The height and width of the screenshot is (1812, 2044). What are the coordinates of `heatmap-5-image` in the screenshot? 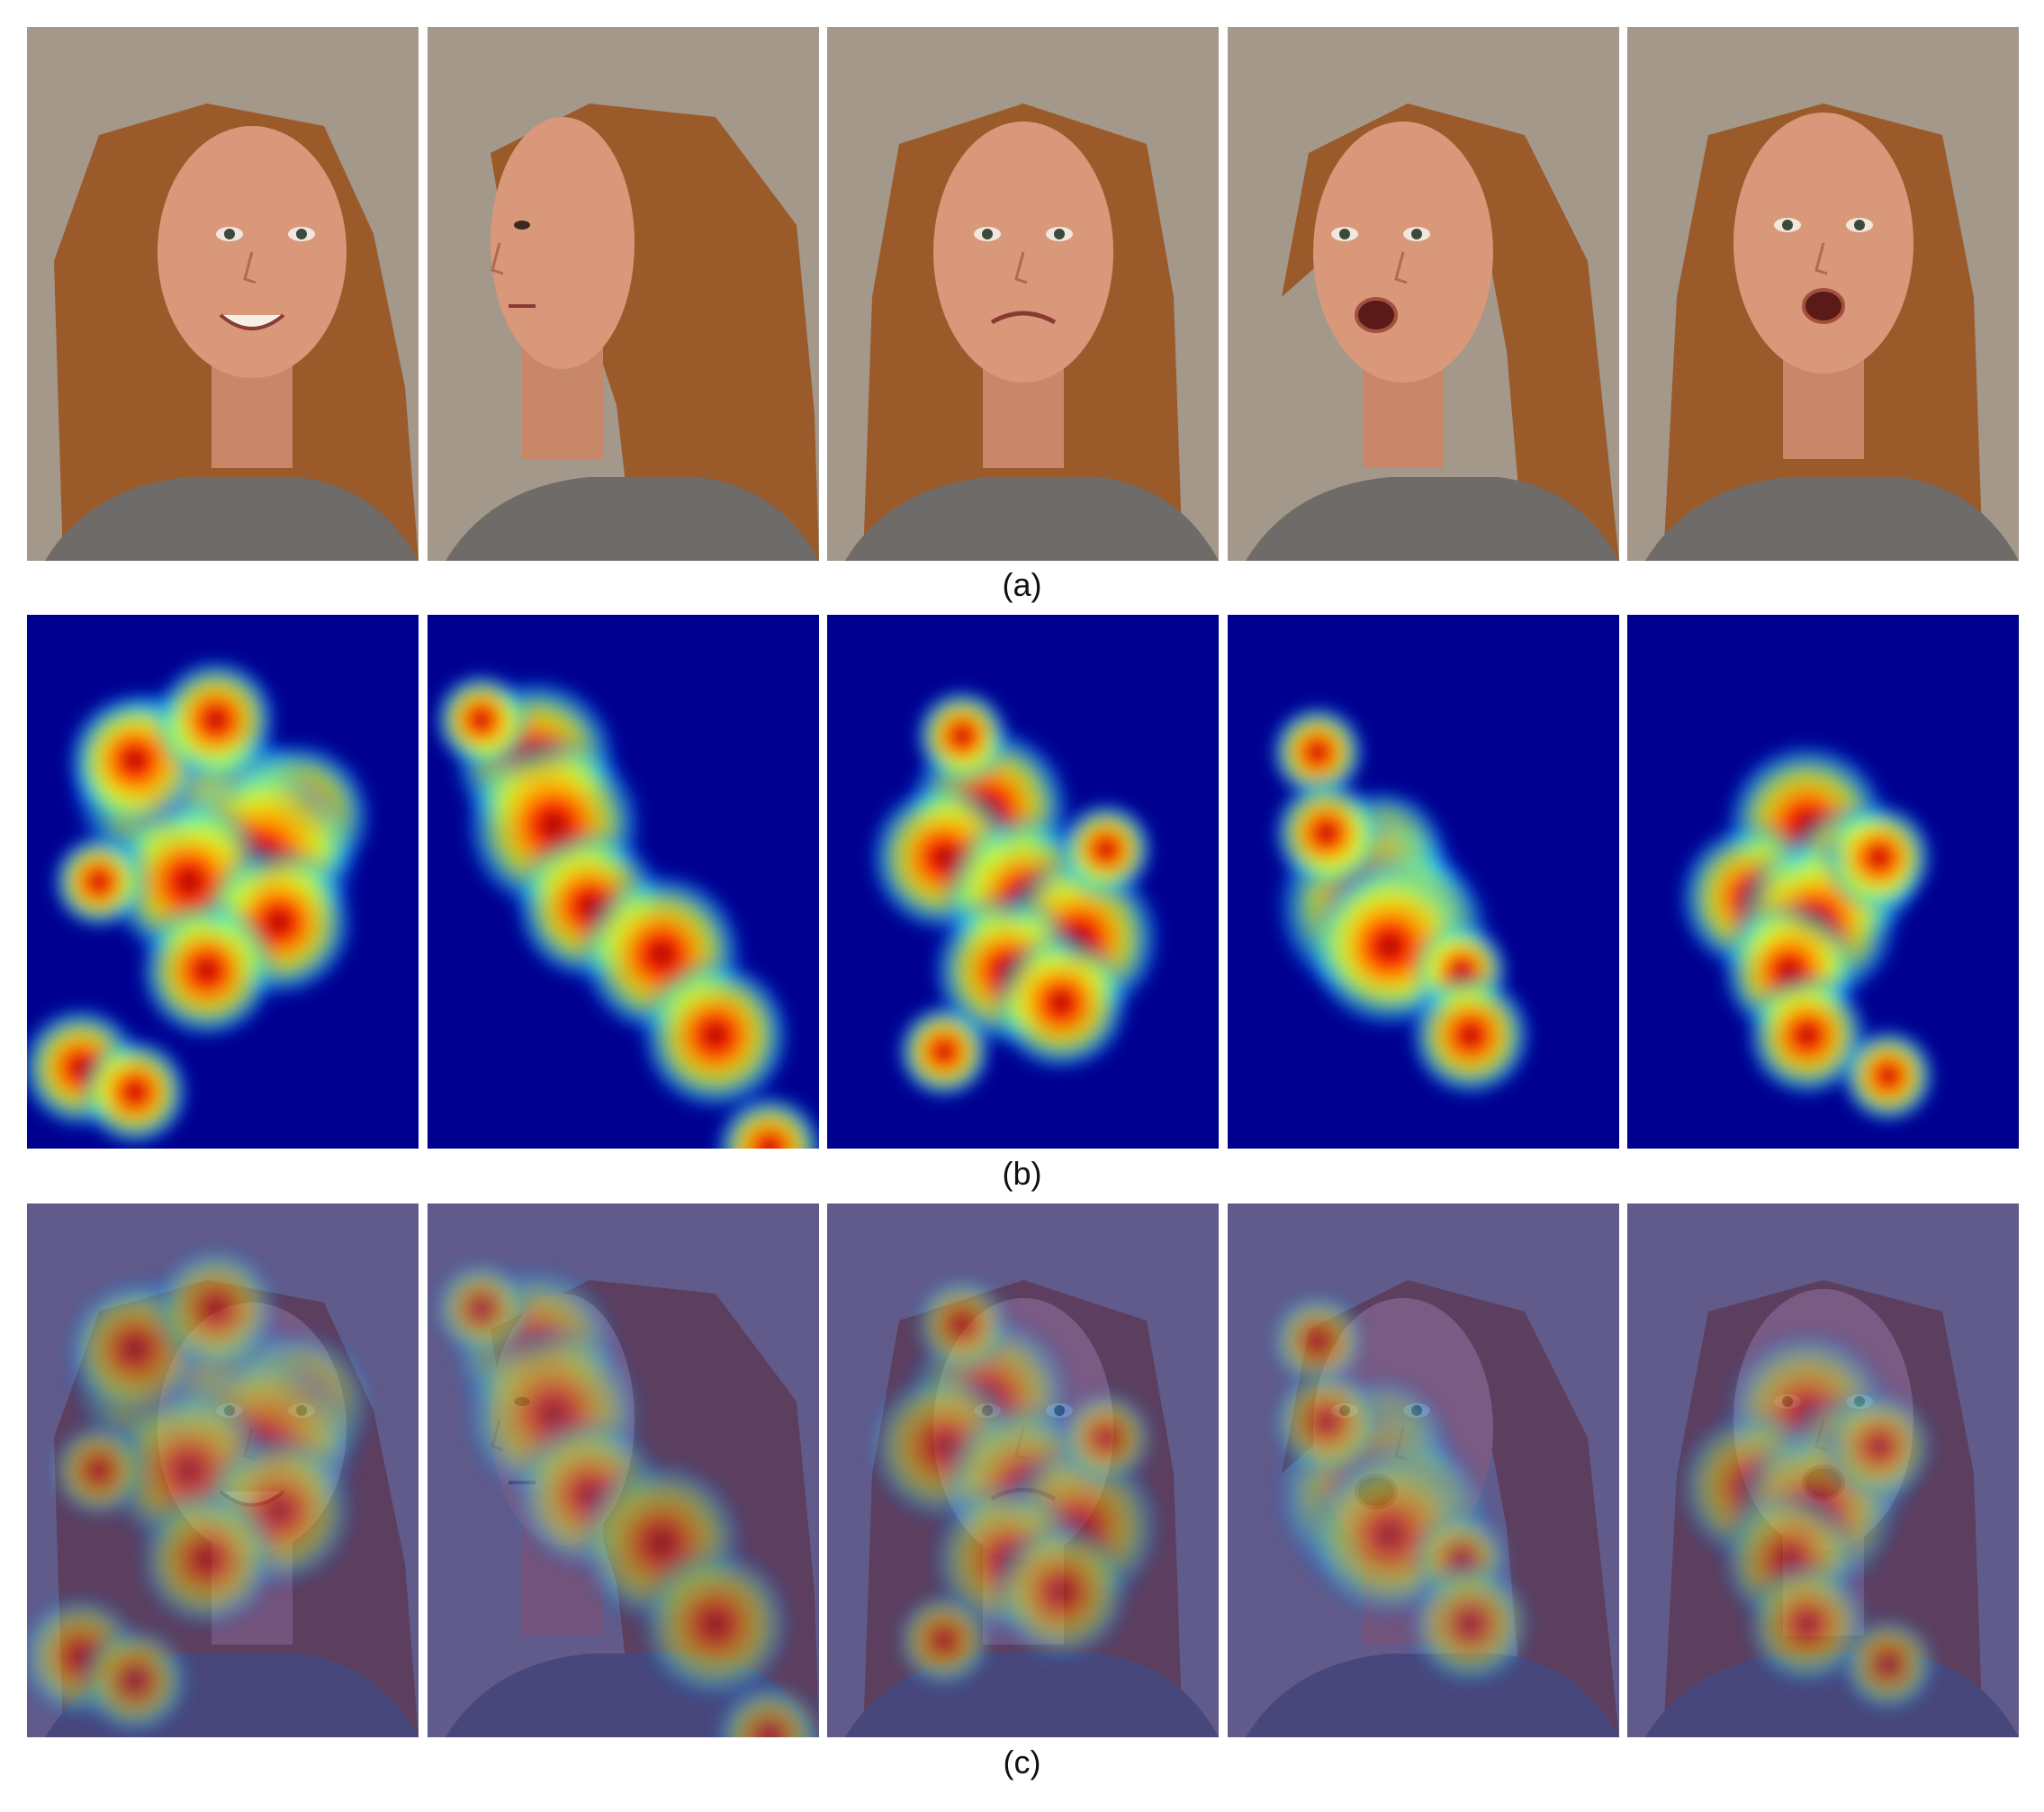 It's located at (1823, 882).